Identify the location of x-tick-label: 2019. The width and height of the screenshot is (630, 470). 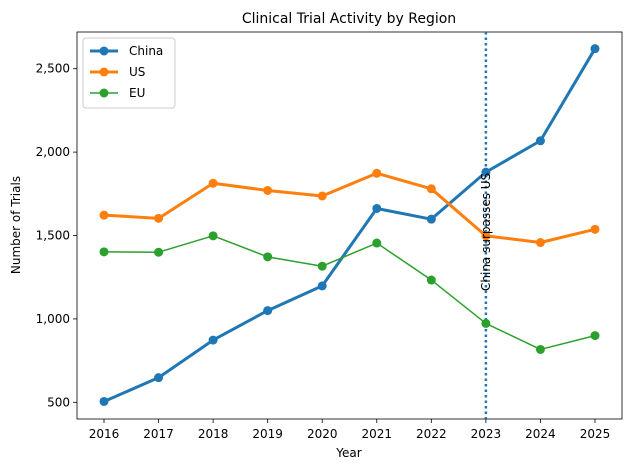
(267, 434).